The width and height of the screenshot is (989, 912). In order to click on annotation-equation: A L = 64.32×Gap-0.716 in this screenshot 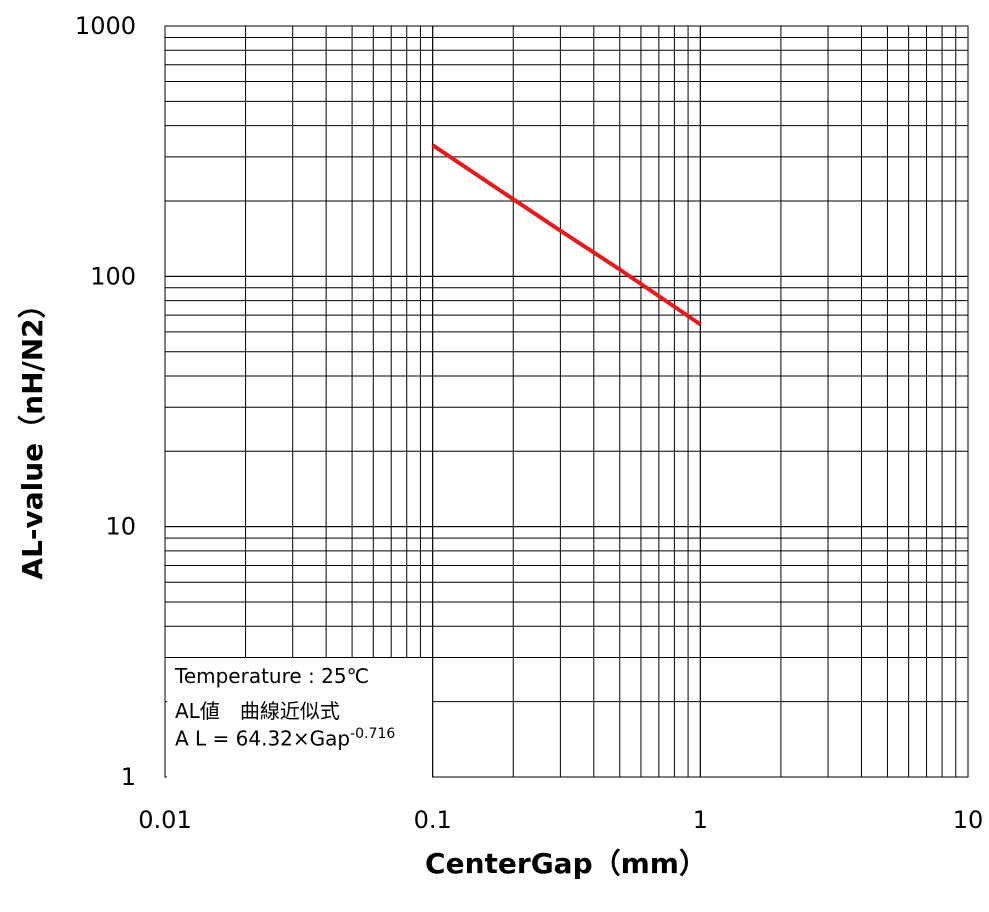, I will do `click(285, 738)`.